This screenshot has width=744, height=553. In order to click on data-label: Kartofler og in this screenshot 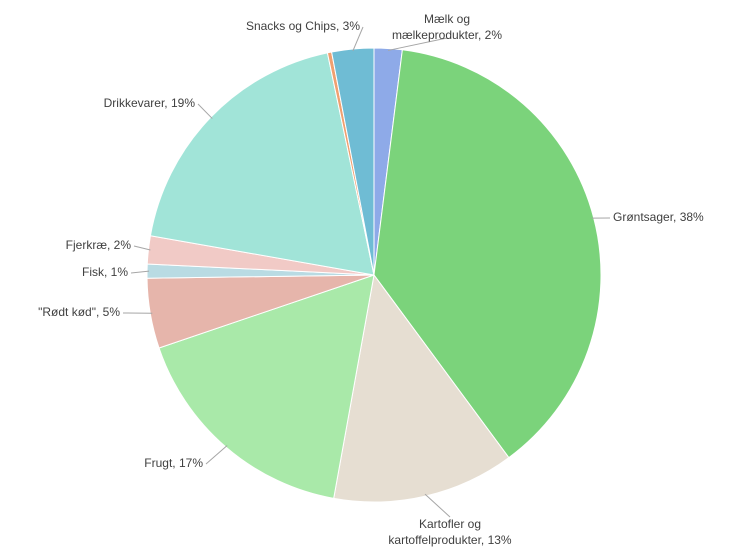, I will do `click(450, 524)`.